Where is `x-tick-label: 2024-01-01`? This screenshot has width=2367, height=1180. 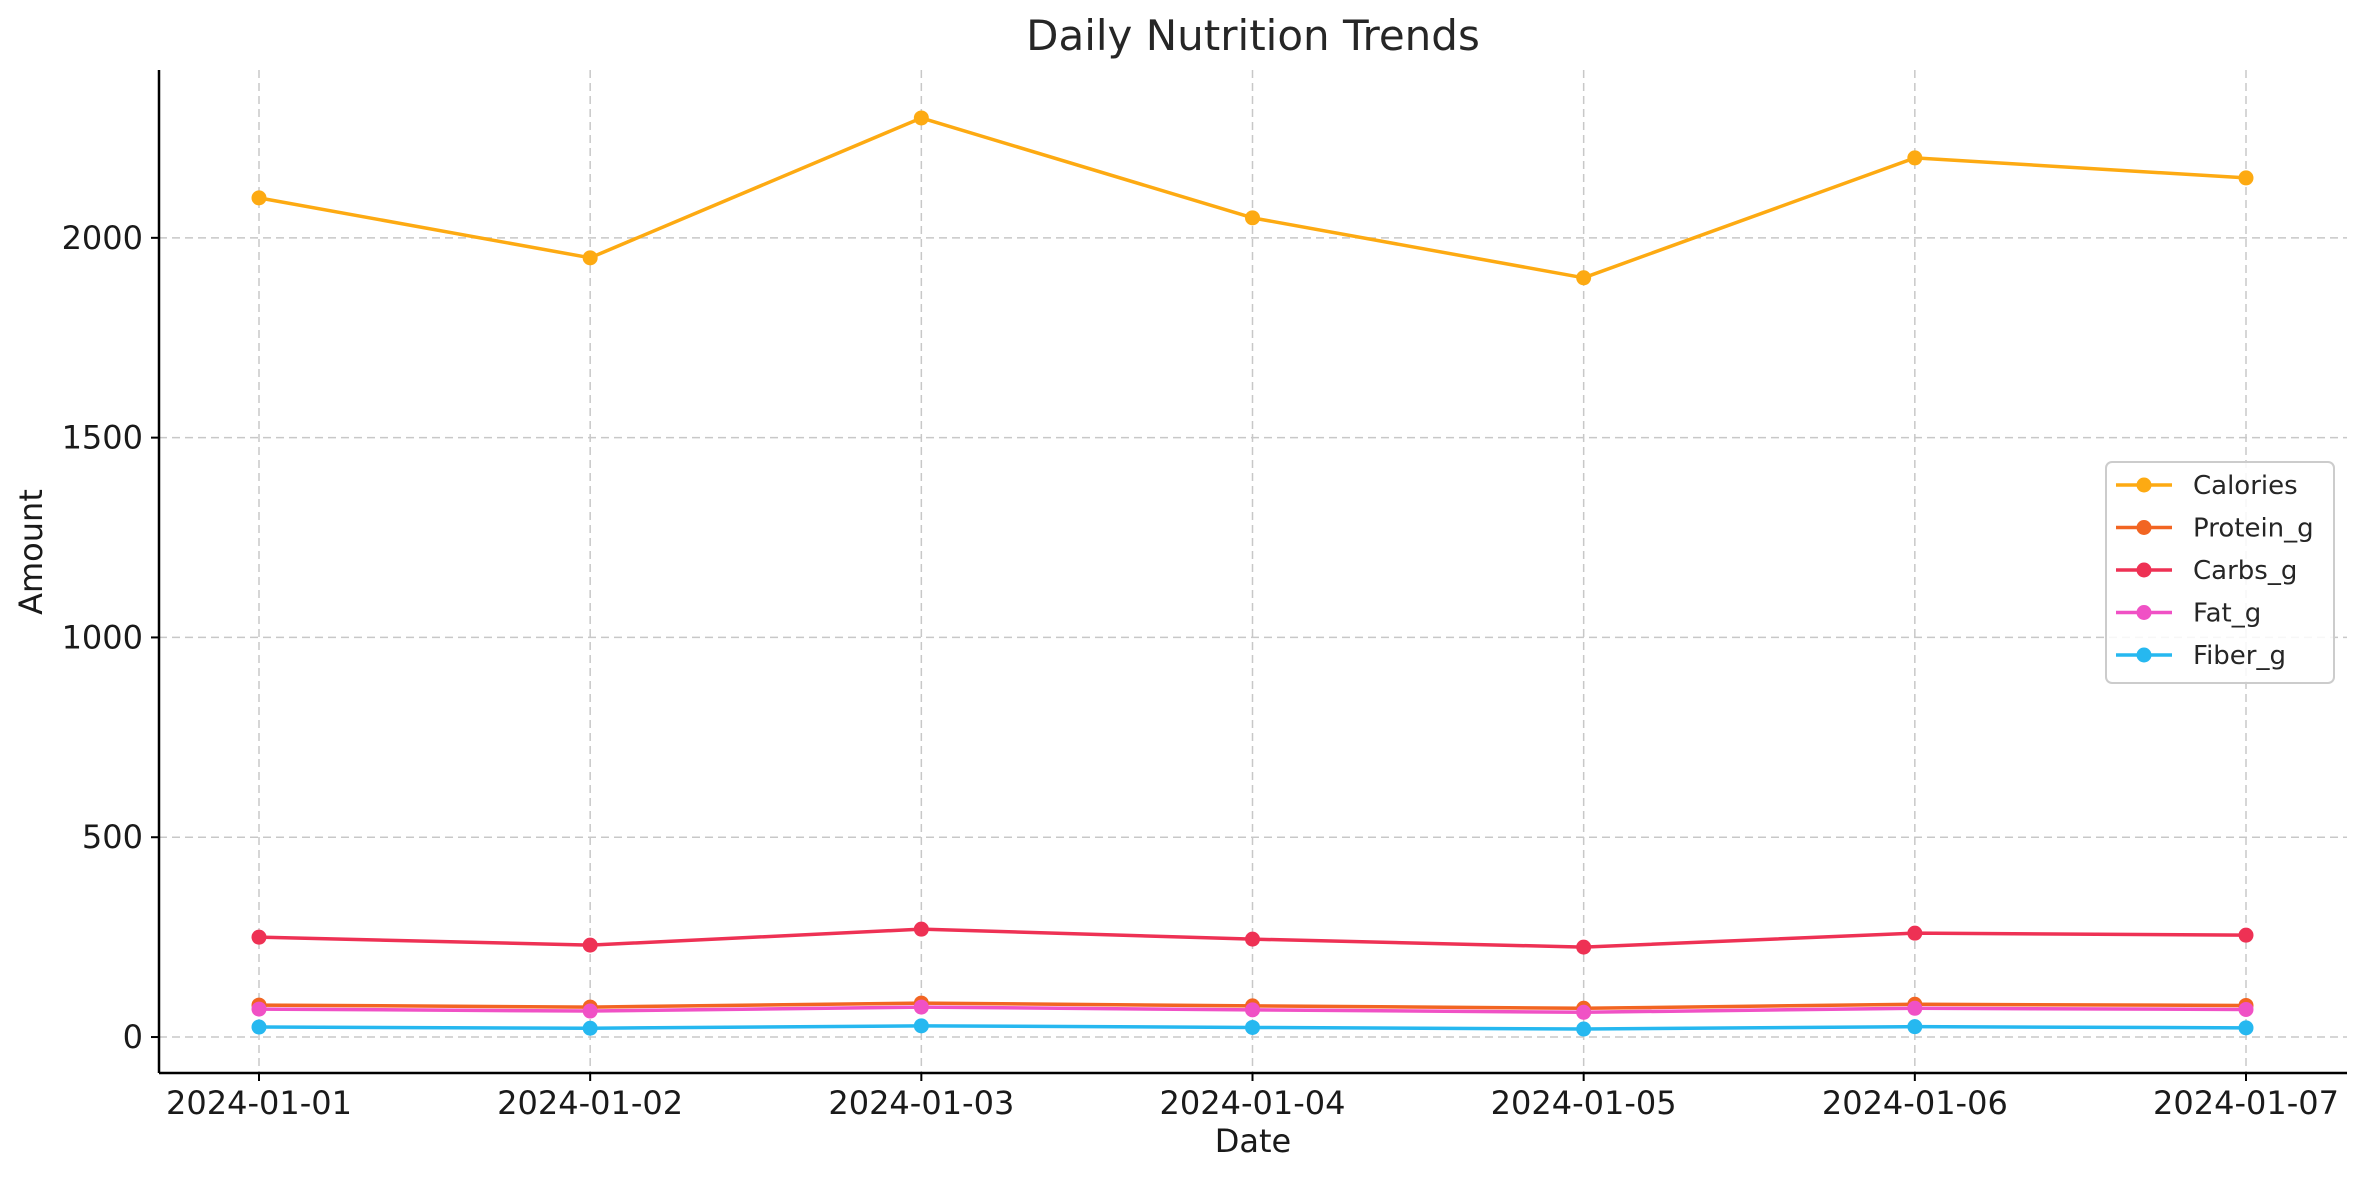 x-tick-label: 2024-01-01 is located at coordinates (259, 1103).